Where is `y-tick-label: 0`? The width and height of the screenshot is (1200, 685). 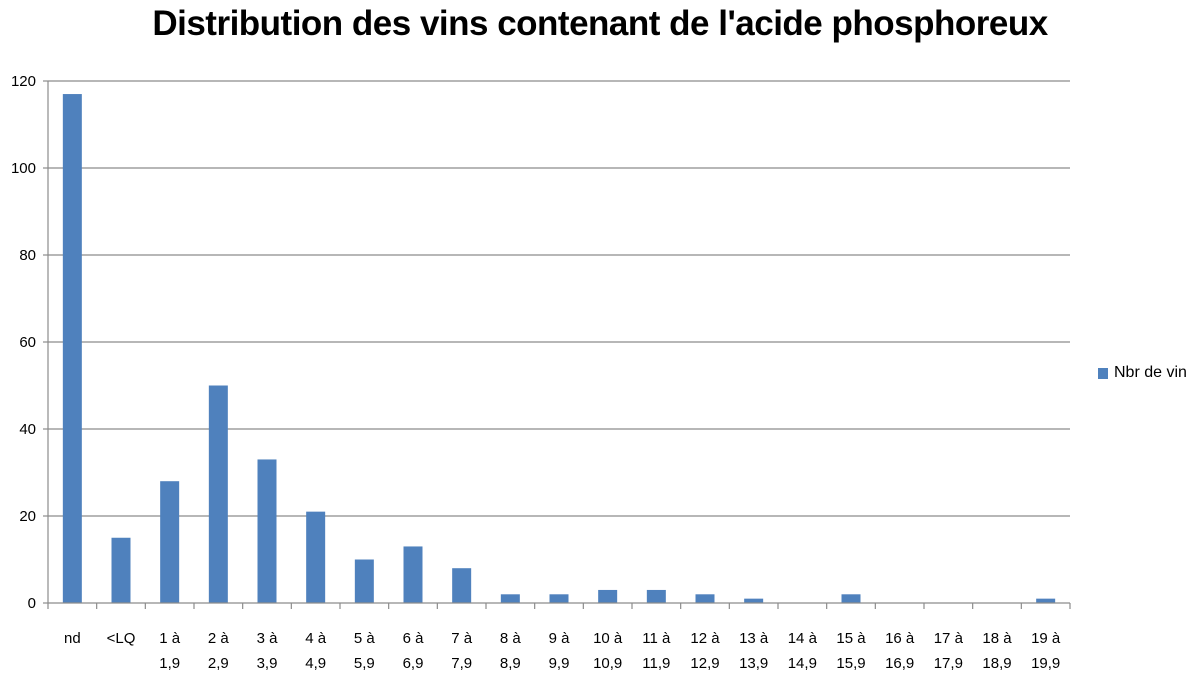
y-tick-label: 0 is located at coordinates (32, 603).